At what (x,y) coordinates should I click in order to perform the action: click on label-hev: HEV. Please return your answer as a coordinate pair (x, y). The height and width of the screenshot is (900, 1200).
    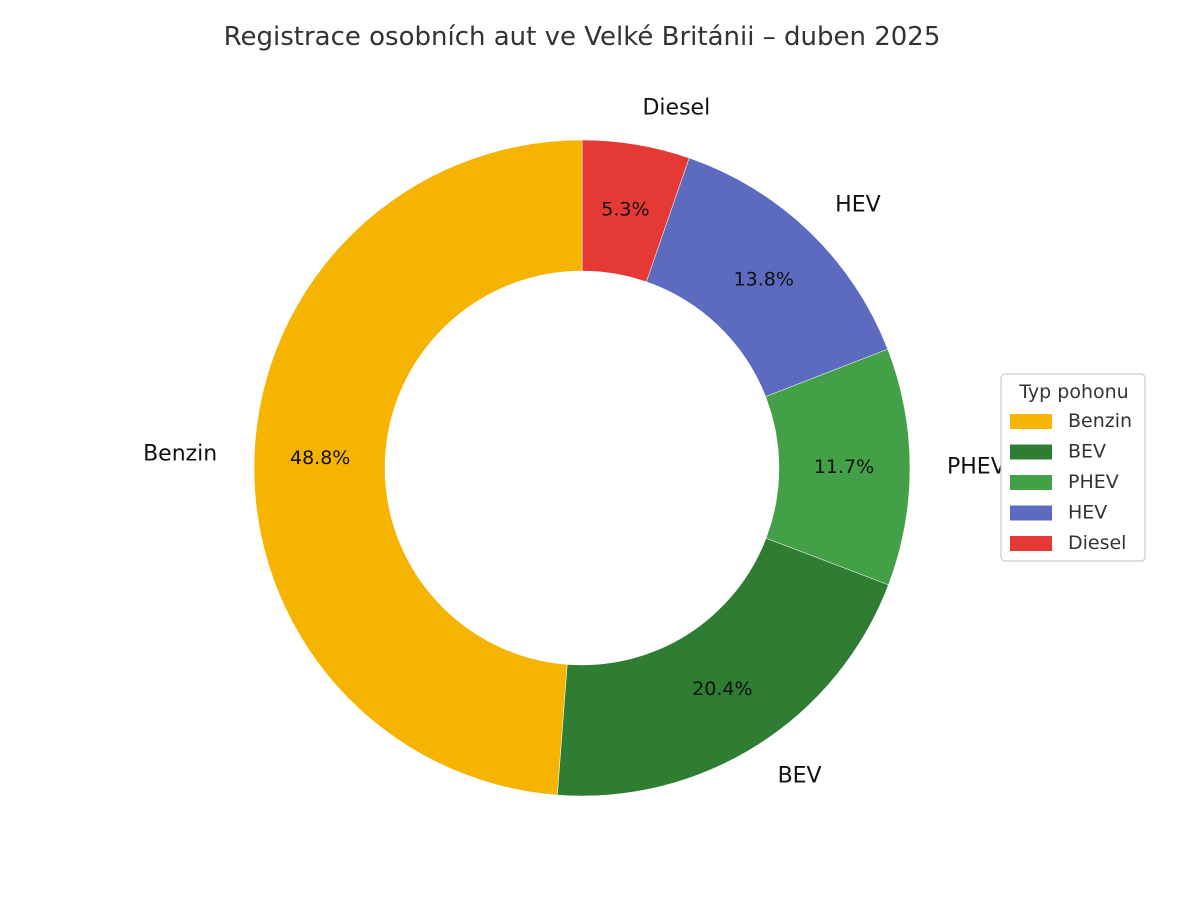
    Looking at the image, I should click on (858, 205).